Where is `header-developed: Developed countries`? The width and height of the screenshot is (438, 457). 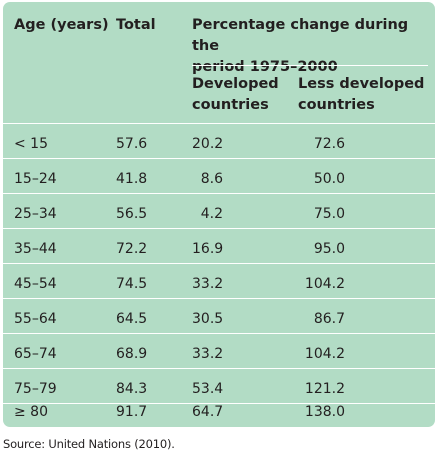 header-developed: Developed countries is located at coordinates (235, 95).